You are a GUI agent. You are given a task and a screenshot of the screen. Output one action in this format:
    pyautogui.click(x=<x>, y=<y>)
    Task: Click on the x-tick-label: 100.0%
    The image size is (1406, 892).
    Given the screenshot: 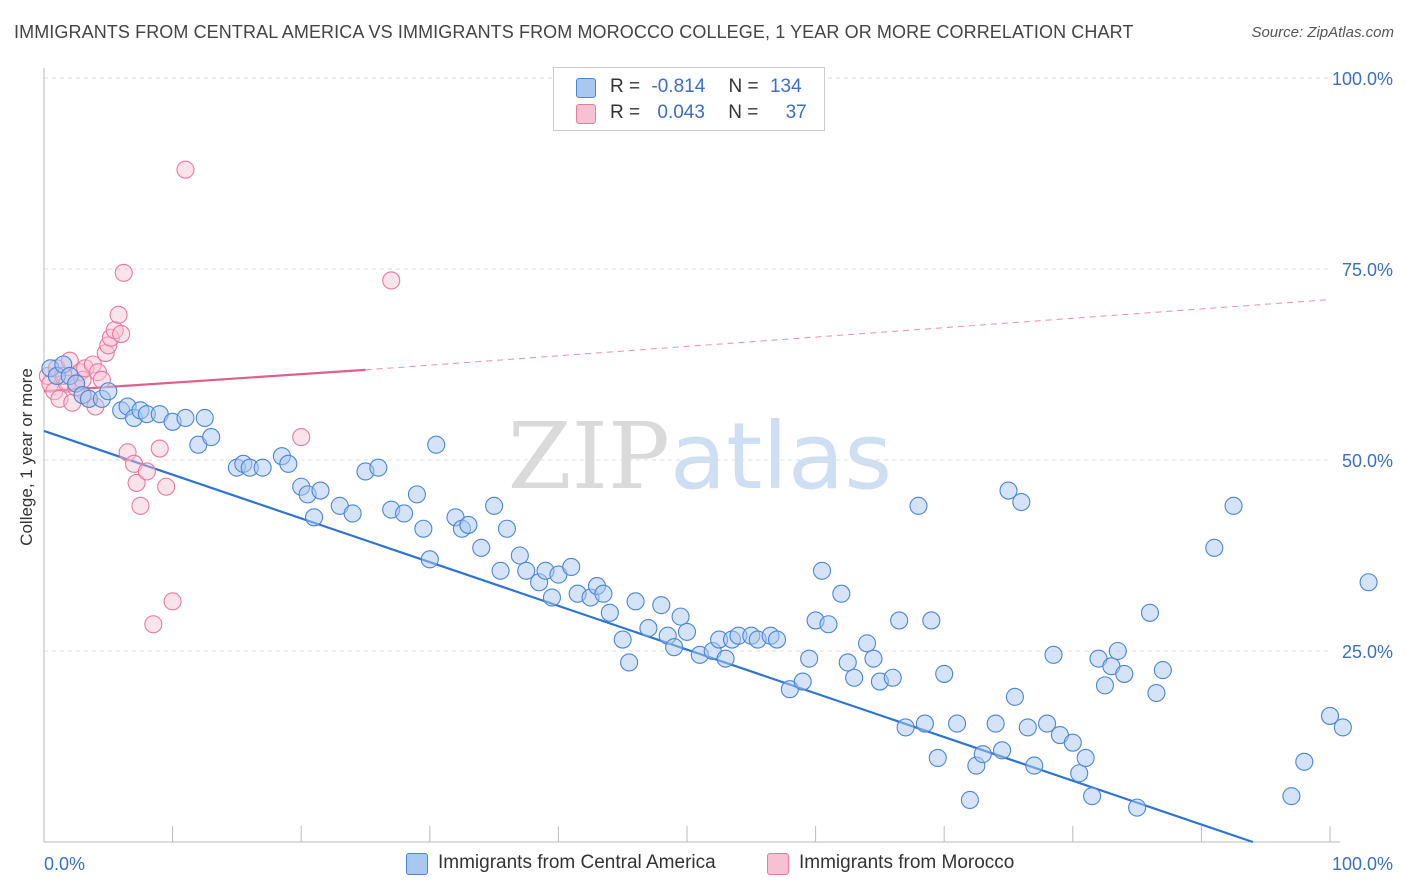 What is the action you would take?
    pyautogui.click(x=1362, y=864)
    